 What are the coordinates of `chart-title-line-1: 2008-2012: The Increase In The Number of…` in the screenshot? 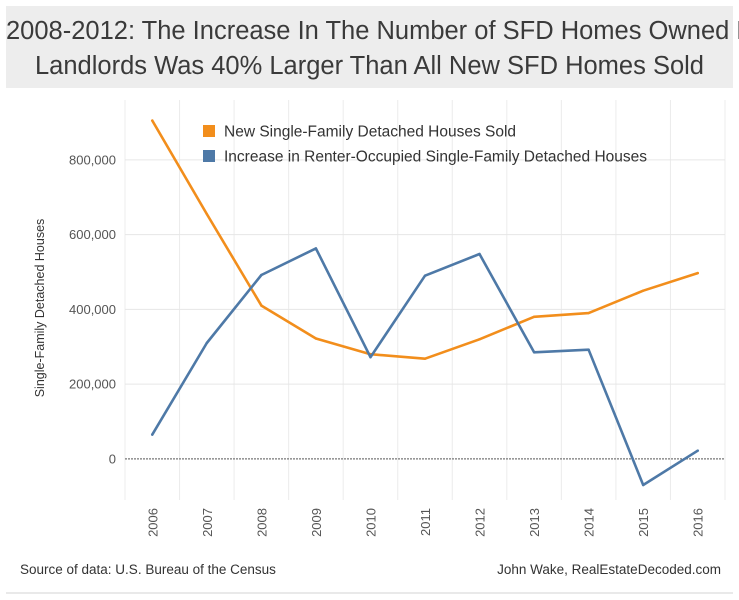 It's located at (372, 31).